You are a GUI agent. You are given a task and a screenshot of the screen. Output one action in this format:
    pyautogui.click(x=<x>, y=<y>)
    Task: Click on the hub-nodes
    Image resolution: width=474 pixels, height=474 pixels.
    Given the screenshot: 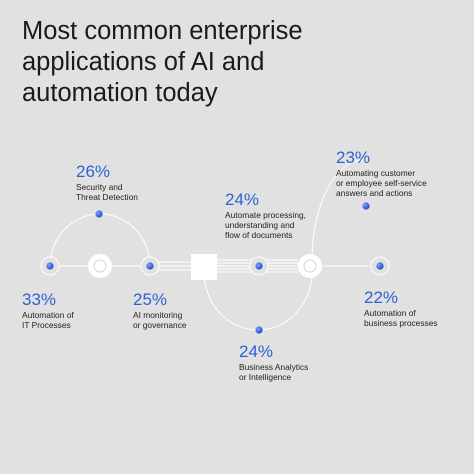 What is the action you would take?
    pyautogui.click(x=205, y=267)
    